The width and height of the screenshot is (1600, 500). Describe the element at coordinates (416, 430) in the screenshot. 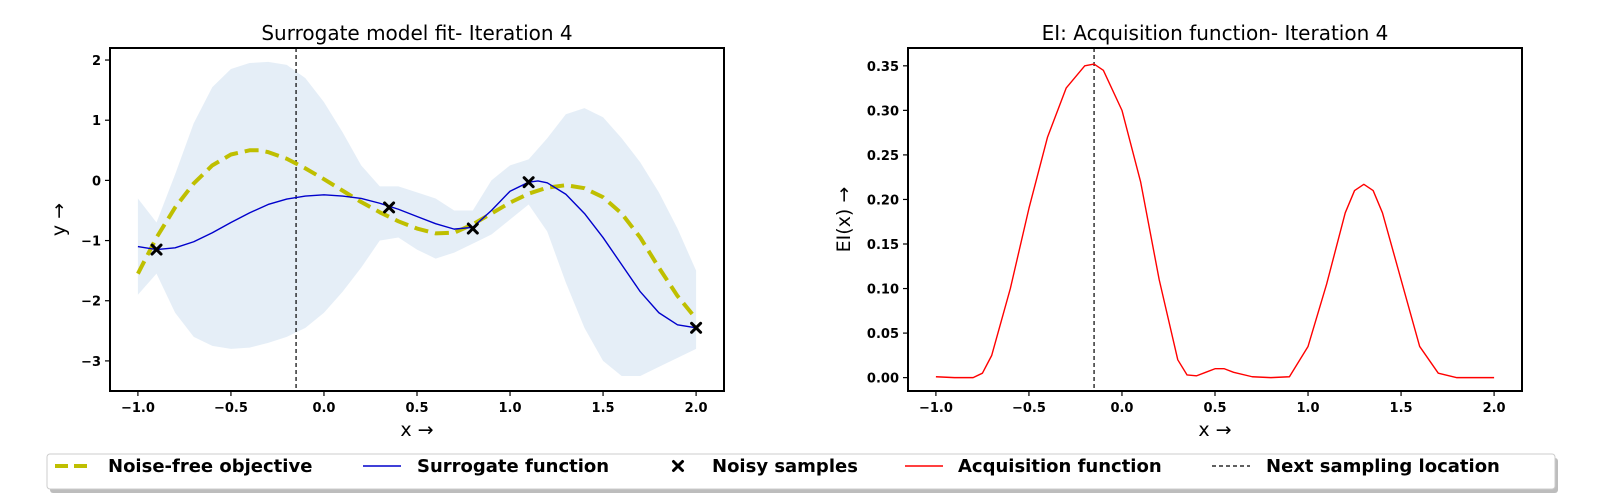

I see `x-axis-label-left: x →` at that location.